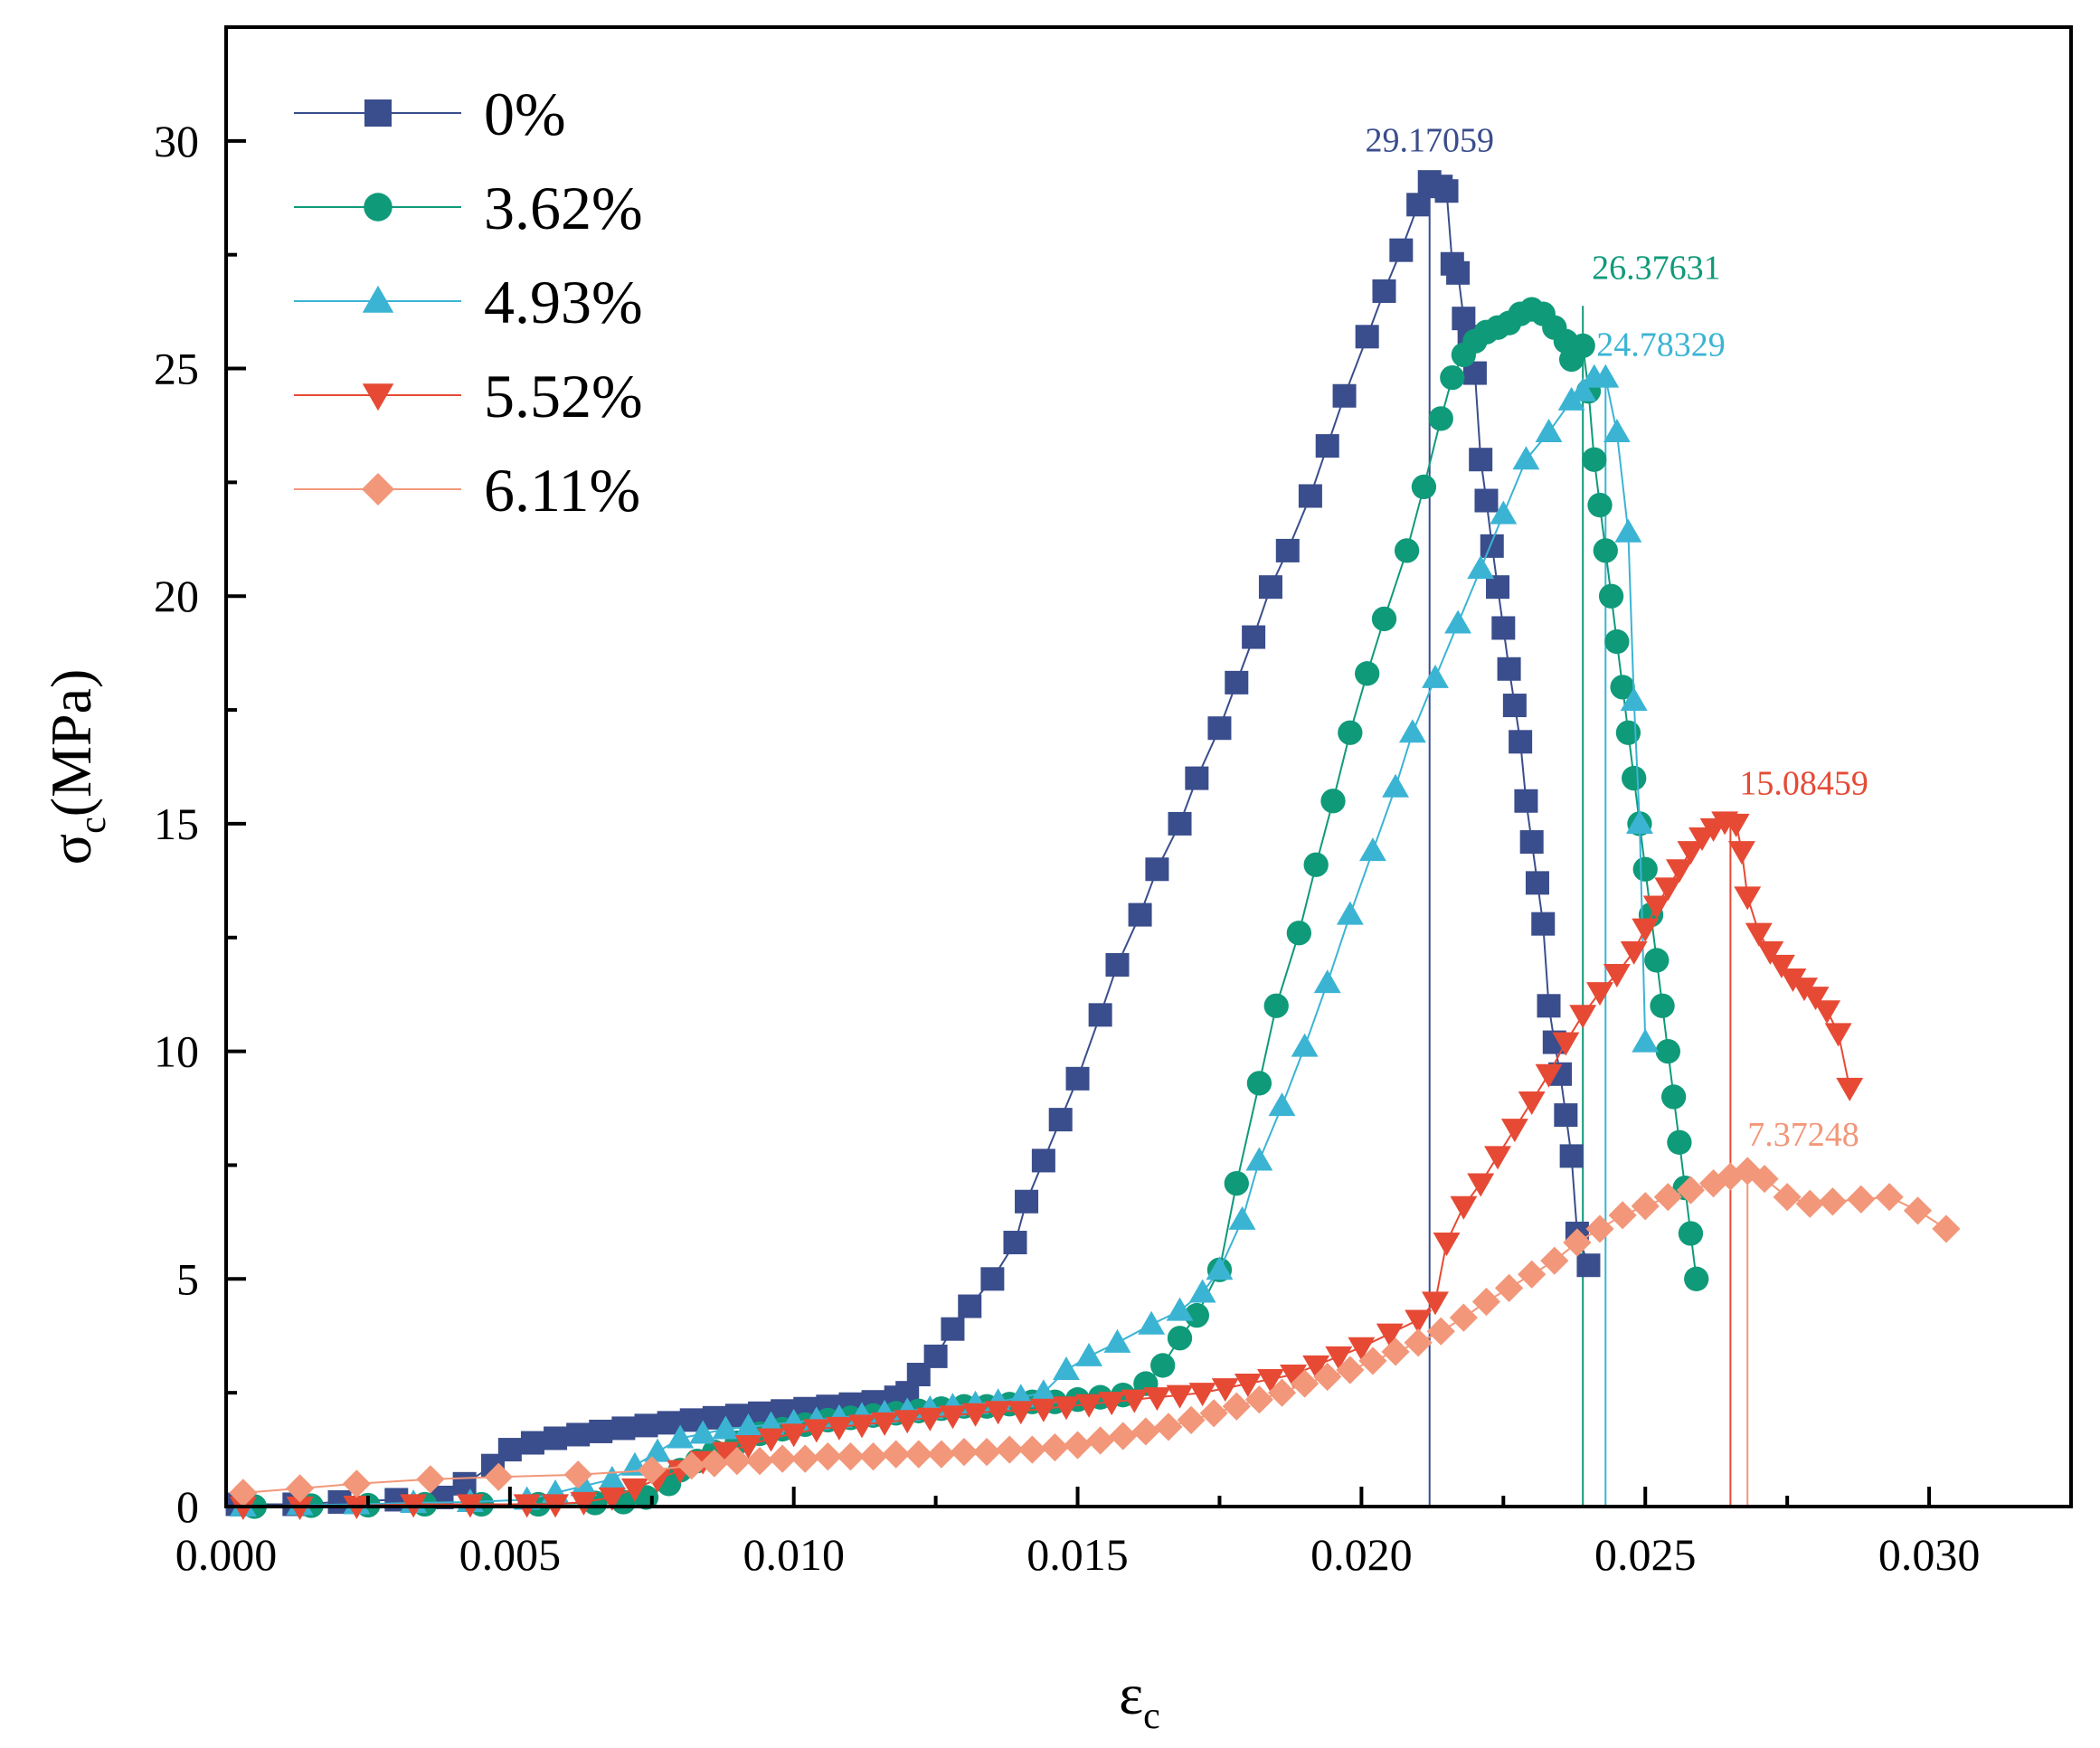  Describe the element at coordinates (176, 369) in the screenshot. I see `y-tick-label: 25` at that location.